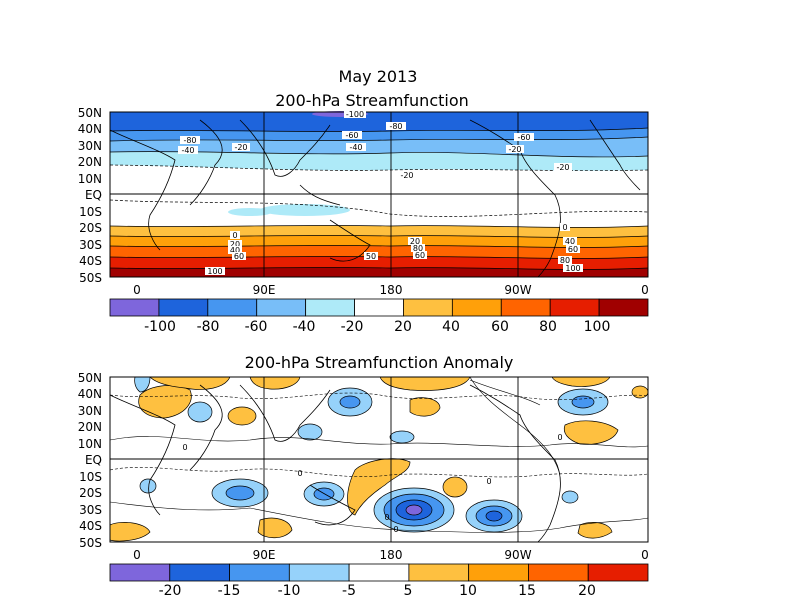  What do you see at coordinates (93, 195) in the screenshot?
I see `lat-label: EQ` at bounding box center [93, 195].